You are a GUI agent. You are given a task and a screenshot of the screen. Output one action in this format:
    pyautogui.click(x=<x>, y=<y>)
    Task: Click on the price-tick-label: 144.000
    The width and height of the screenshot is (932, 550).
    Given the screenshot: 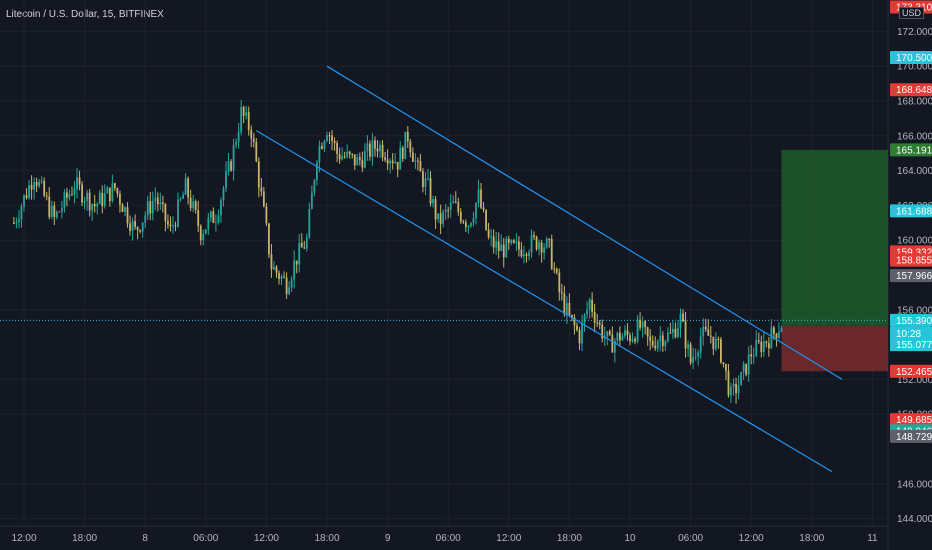 What is the action you would take?
    pyautogui.click(x=914, y=519)
    